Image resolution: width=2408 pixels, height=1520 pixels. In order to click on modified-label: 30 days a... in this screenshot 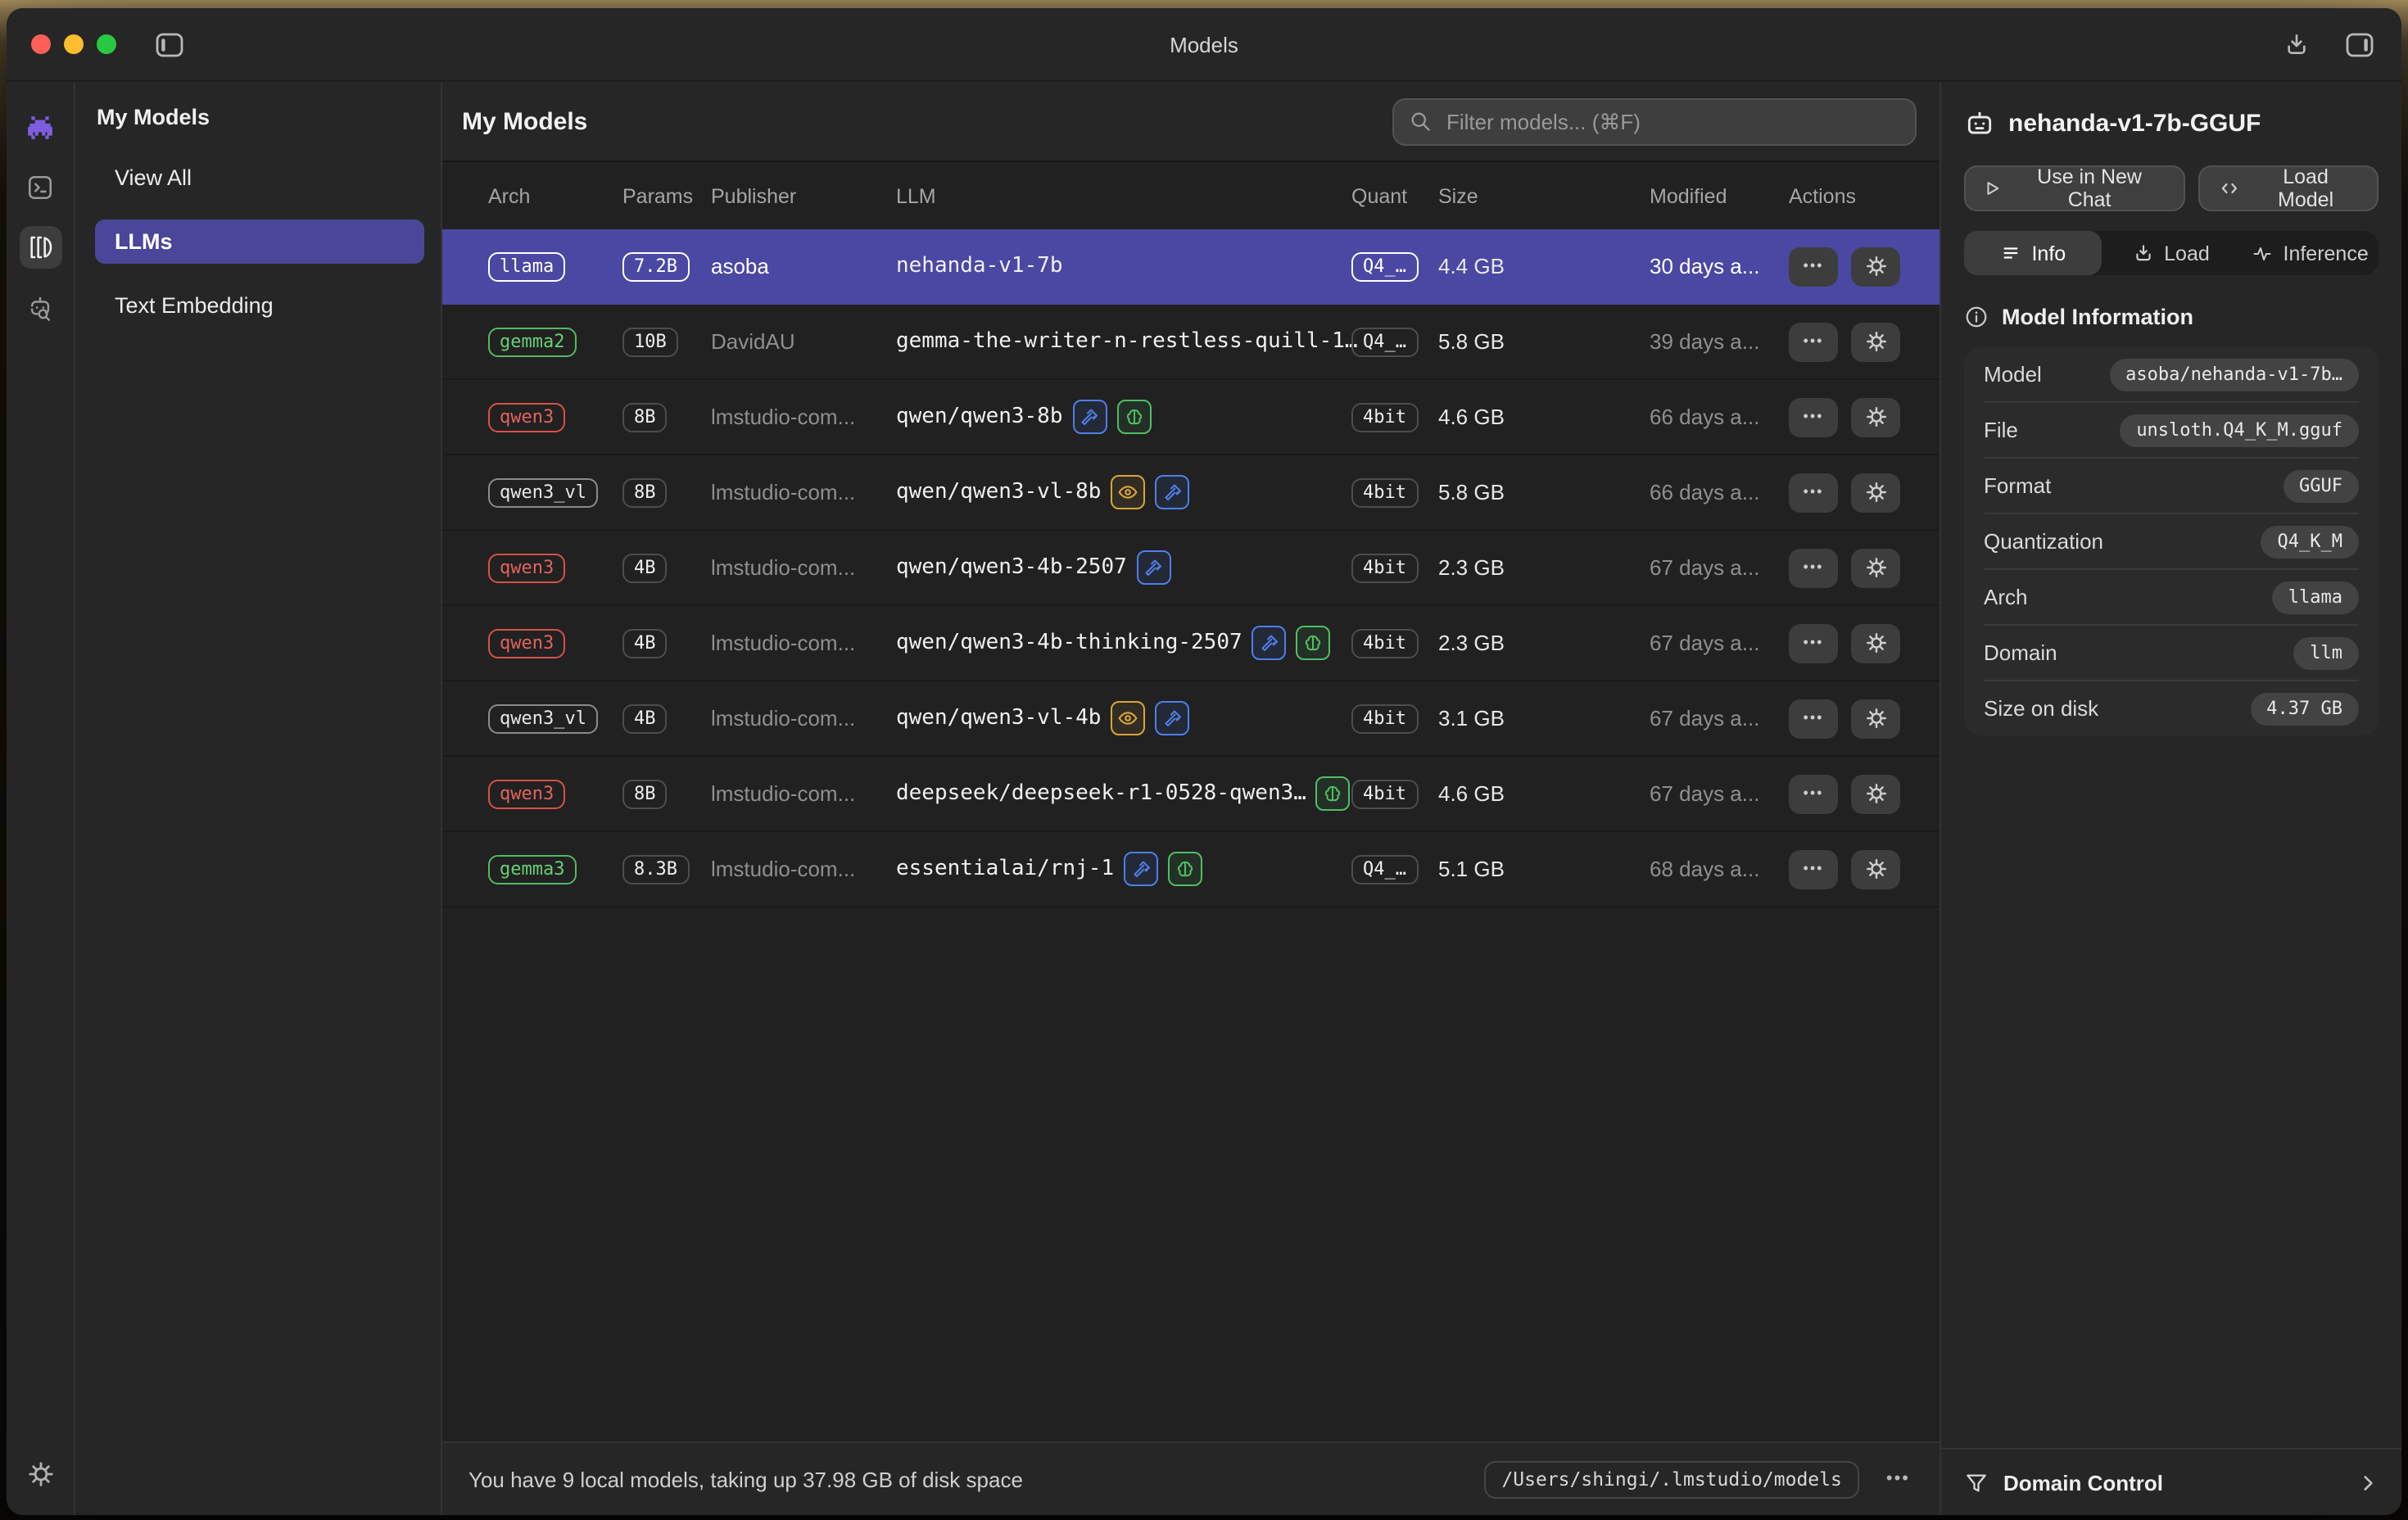, I will do `click(1705, 266)`.